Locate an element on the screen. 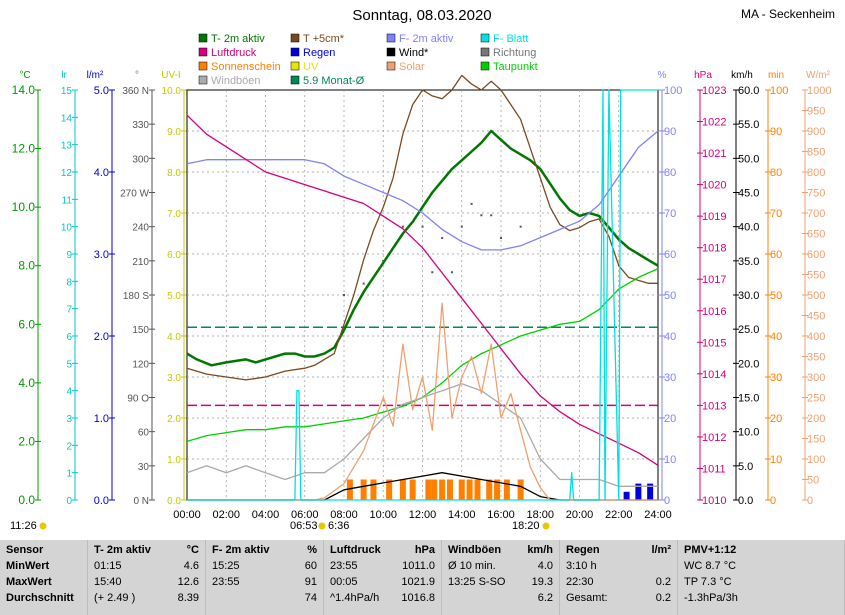 This screenshot has height=615, width=845. tick-label: 1019 is located at coordinates (714, 217).